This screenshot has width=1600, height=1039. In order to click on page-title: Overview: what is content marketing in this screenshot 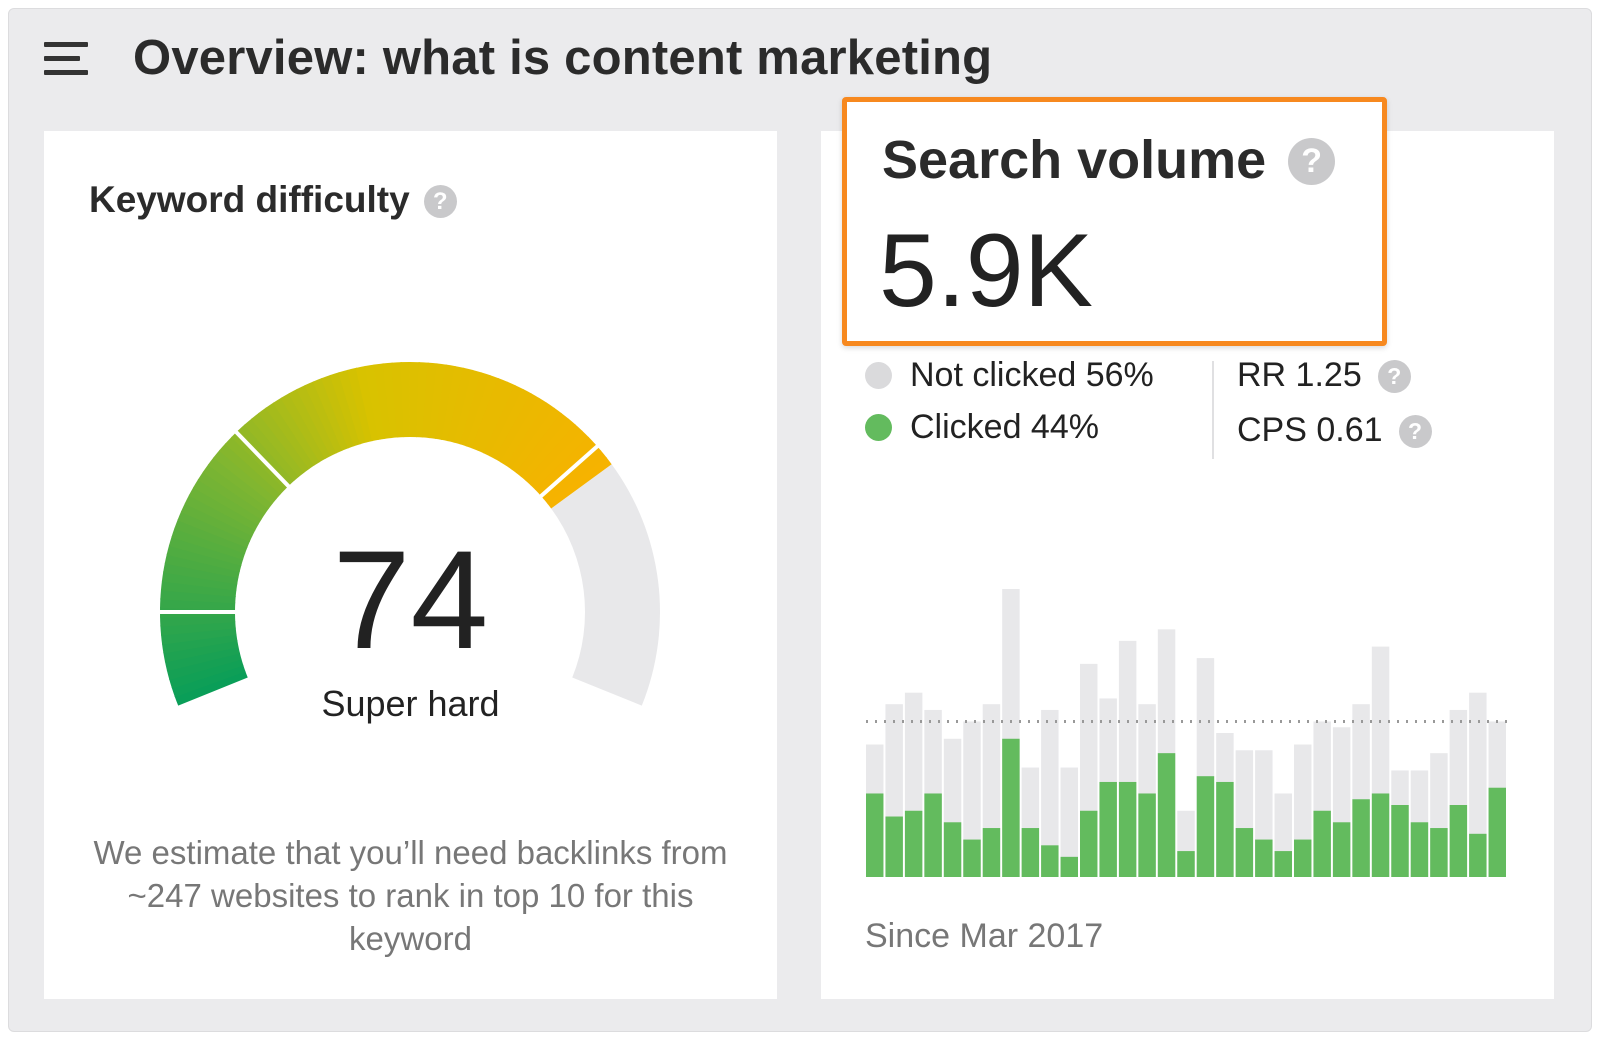, I will do `click(563, 58)`.